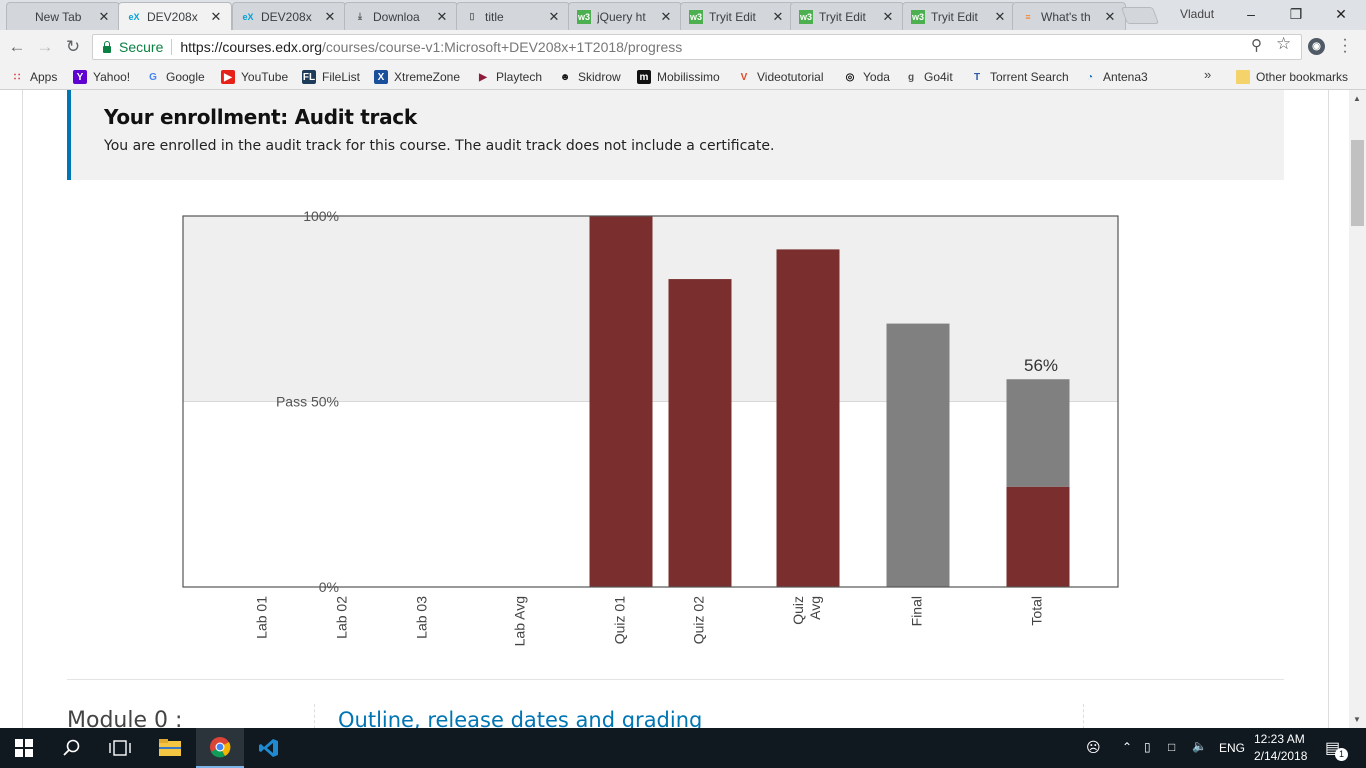 This screenshot has width=1366, height=768. Describe the element at coordinates (401, 16) in the screenshot. I see `browser-tab: ⤓ Downloa ✕` at that location.